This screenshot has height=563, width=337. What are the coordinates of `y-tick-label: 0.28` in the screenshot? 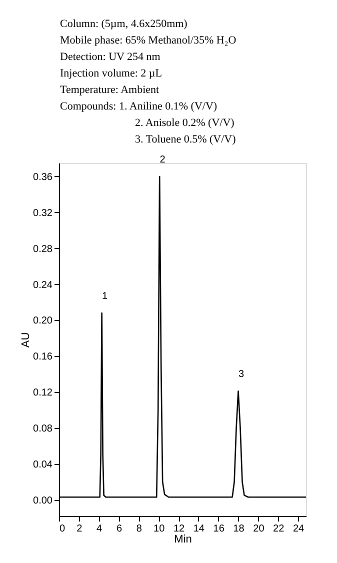 It's located at (43, 249).